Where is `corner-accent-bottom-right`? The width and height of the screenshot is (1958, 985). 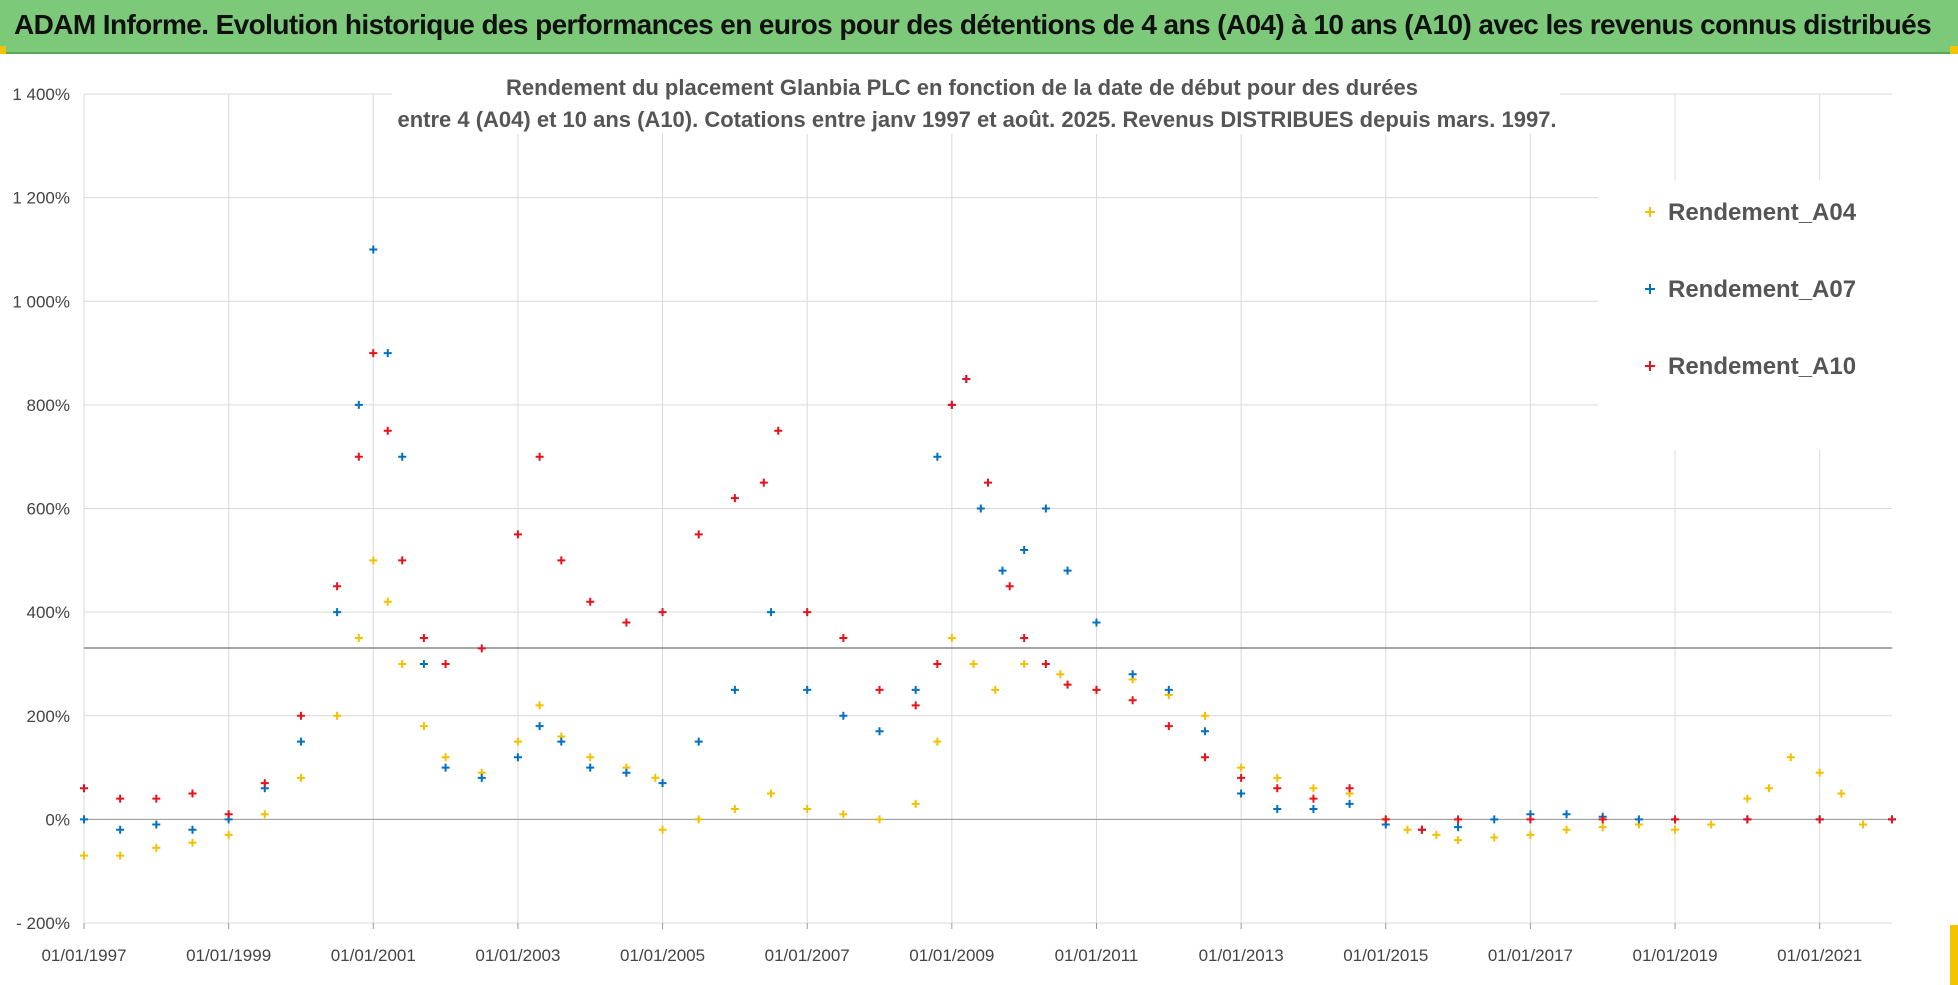
corner-accent-bottom-right is located at coordinates (1954, 955).